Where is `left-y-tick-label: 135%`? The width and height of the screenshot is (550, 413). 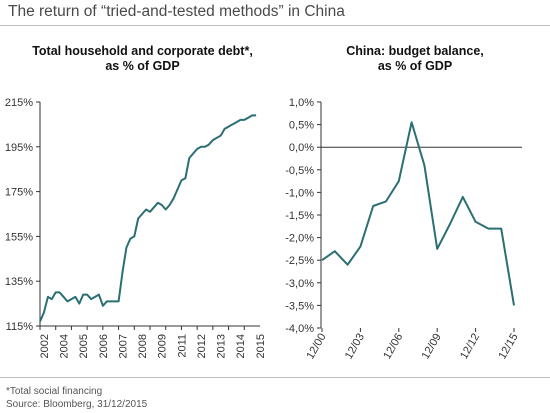
left-y-tick-label: 135% is located at coordinates (19, 282).